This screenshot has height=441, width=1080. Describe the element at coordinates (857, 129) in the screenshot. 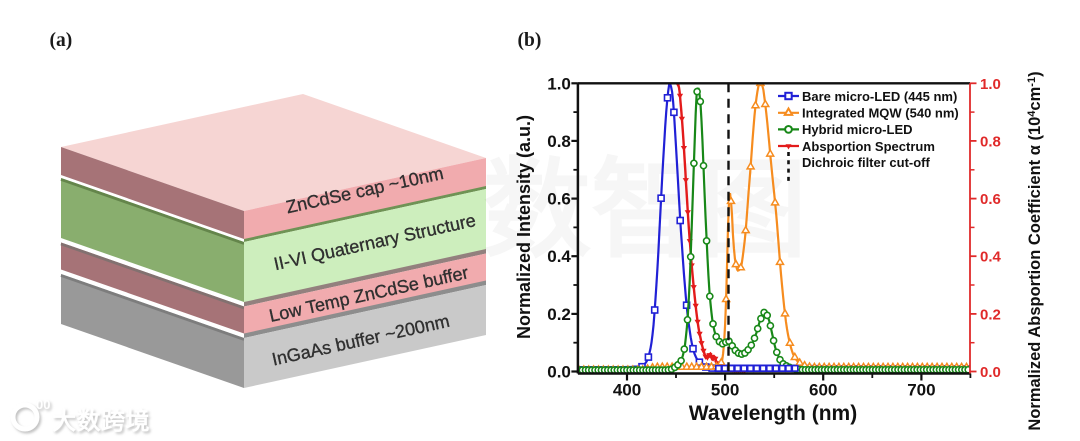

I see `svg-text: Hybrid micro-LED` at that location.